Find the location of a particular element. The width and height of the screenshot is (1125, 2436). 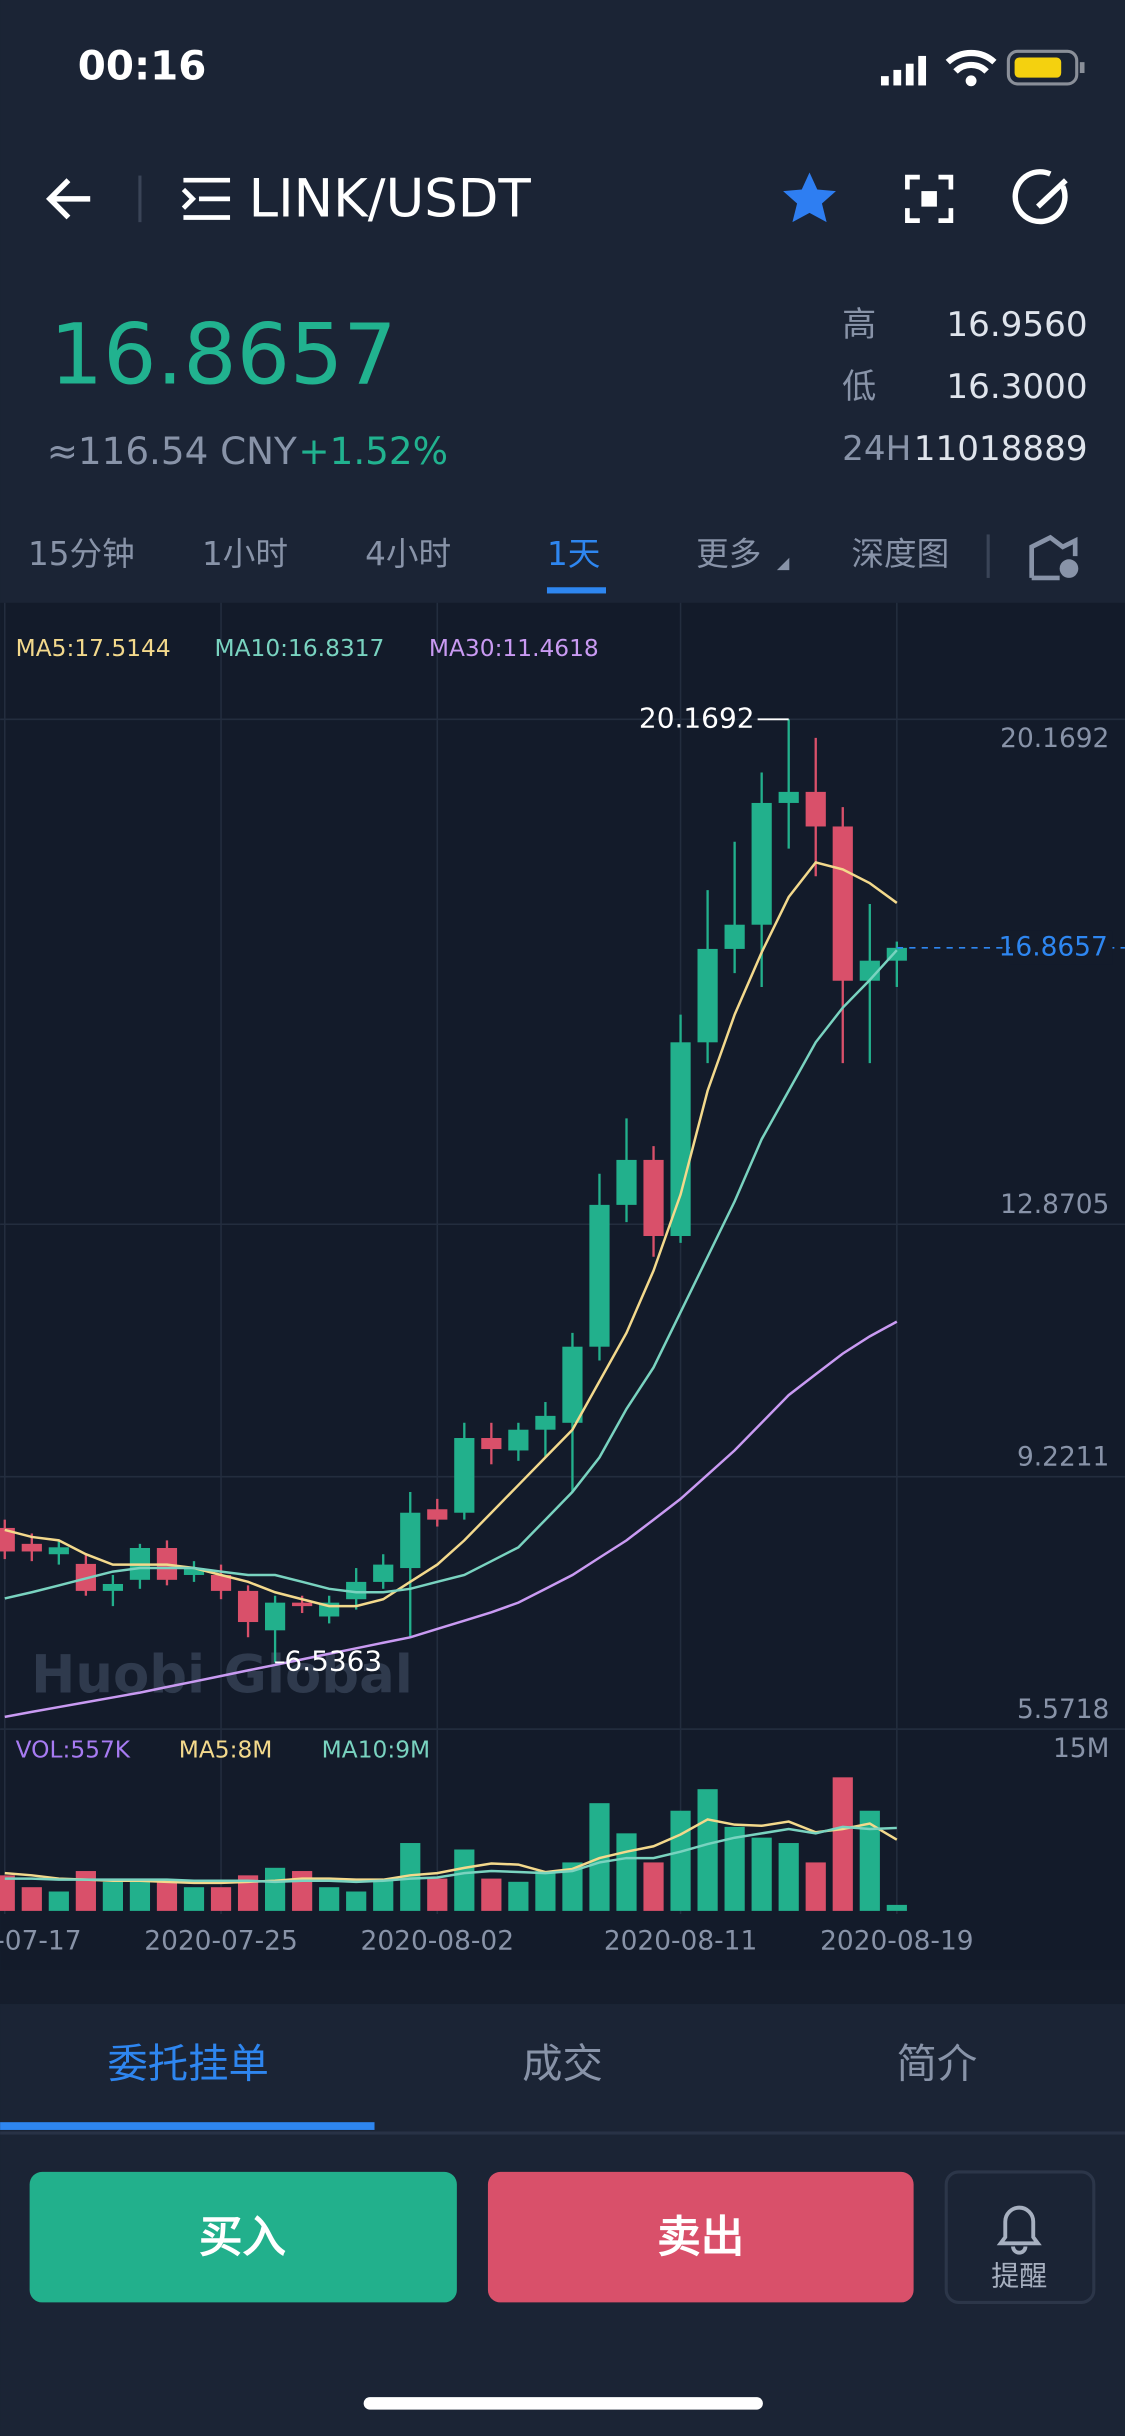

sell-button is located at coordinates (700, 2237).